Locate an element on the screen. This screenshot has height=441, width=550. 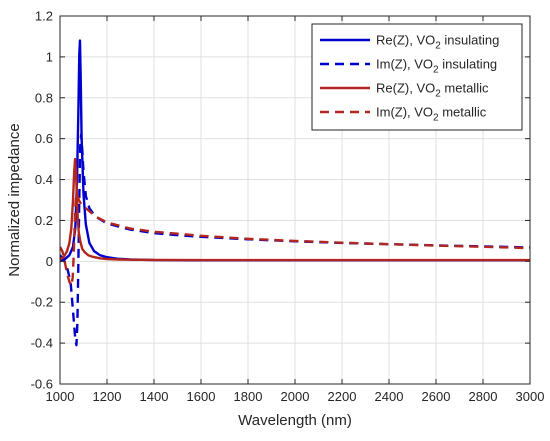
y-tick-label: 0.8 is located at coordinates (44, 97).